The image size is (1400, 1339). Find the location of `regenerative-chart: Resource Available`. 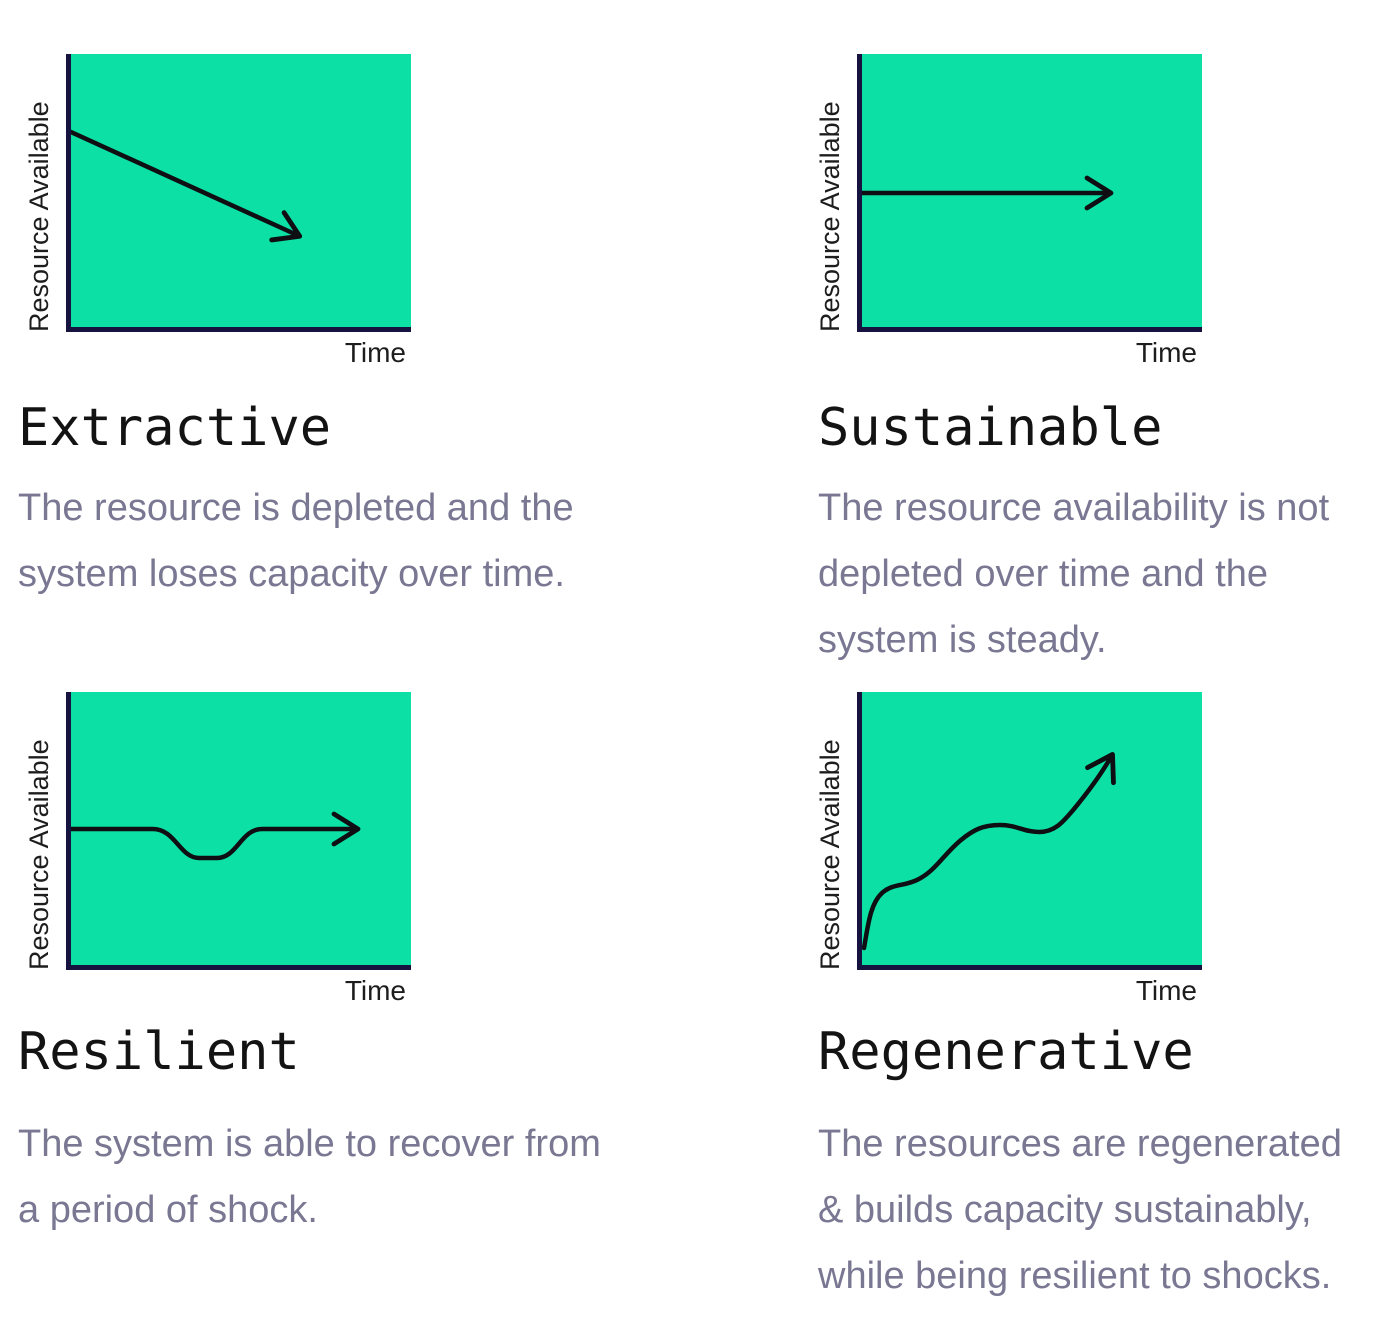

regenerative-chart: Resource Available is located at coordinates (1005, 831).